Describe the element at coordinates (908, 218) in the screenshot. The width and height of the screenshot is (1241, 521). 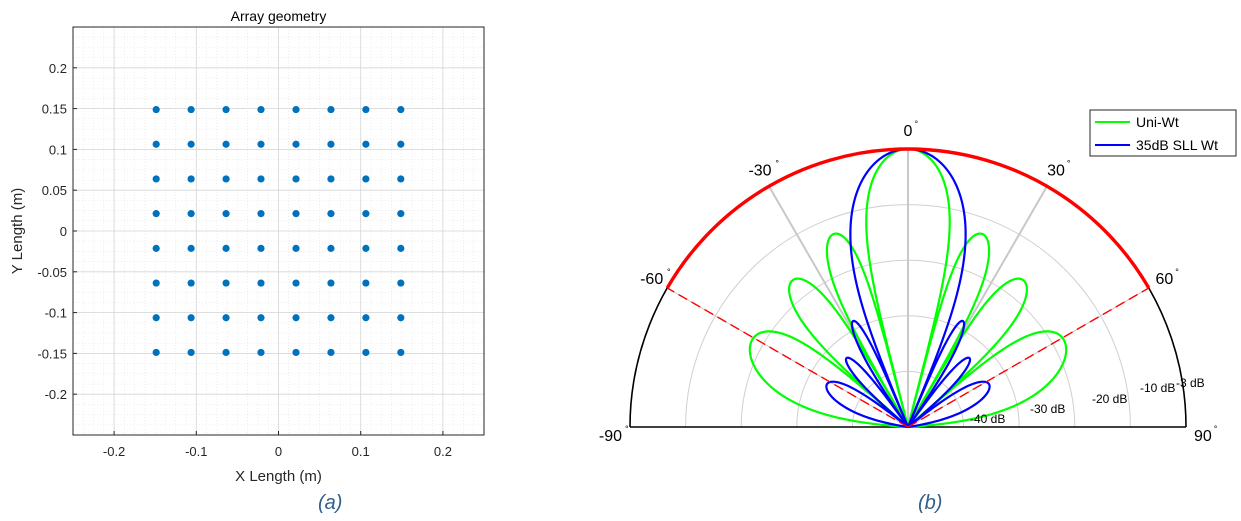
I see `scan-limit-arc` at that location.